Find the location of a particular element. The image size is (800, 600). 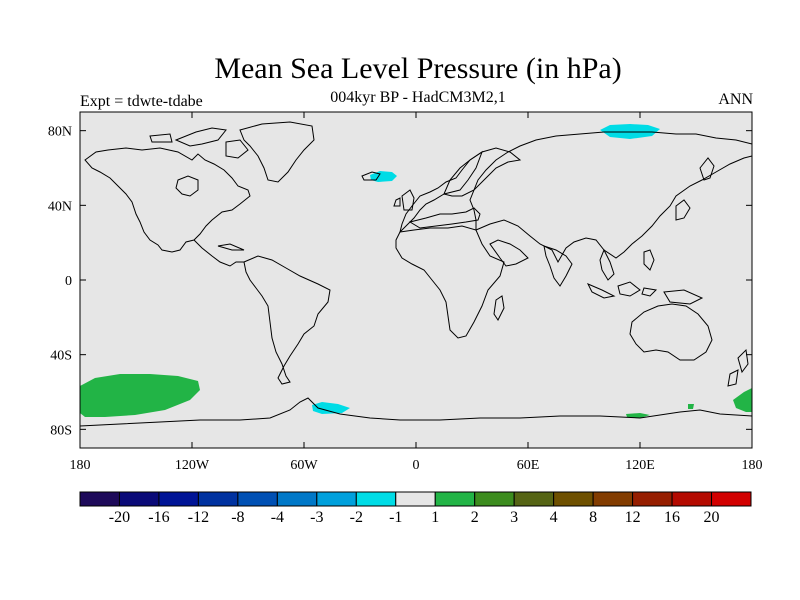

coast-southeast-asia is located at coordinates (607, 264).